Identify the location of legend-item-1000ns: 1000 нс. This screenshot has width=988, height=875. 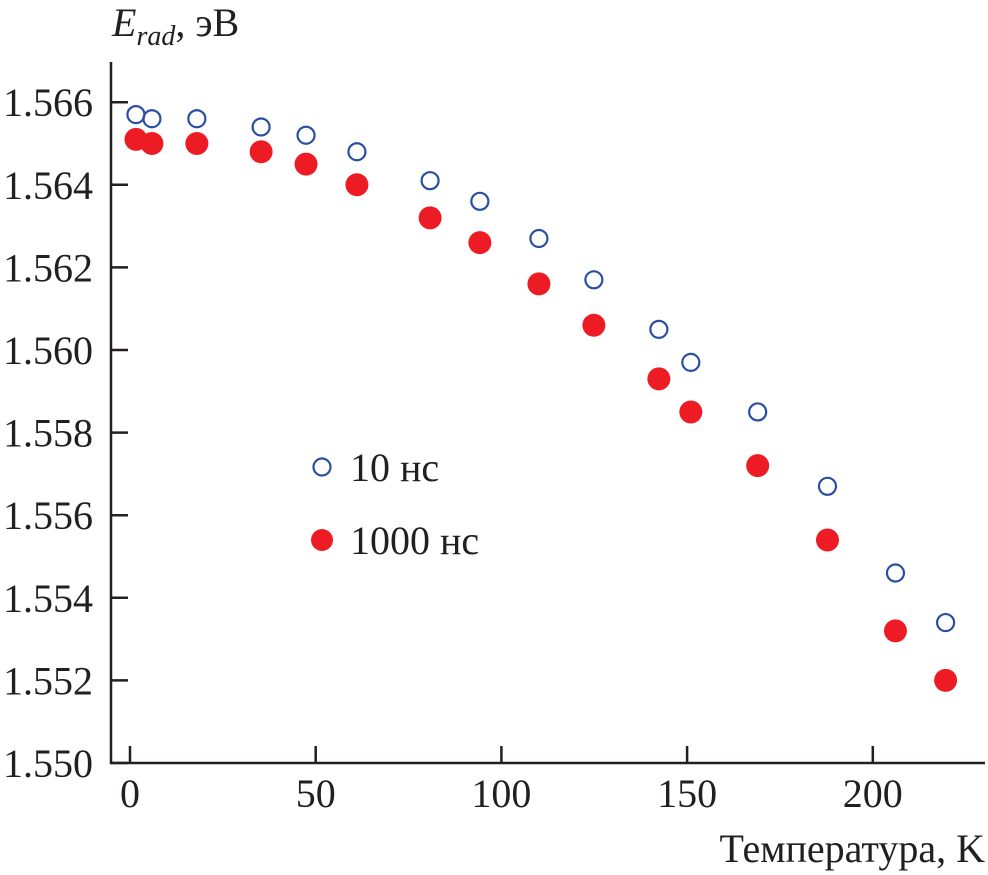
(395, 540).